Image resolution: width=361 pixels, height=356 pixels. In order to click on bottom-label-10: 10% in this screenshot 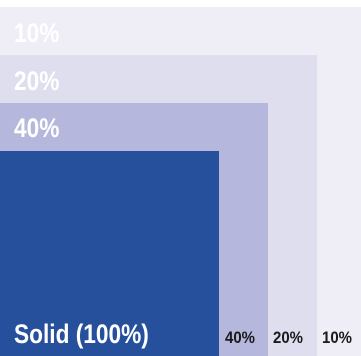, I will do `click(337, 337)`.